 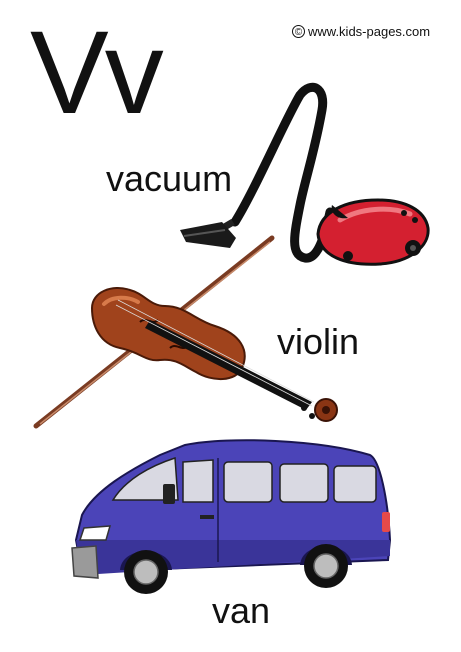 What do you see at coordinates (121, 300) in the screenshot?
I see `violin-shine` at bounding box center [121, 300].